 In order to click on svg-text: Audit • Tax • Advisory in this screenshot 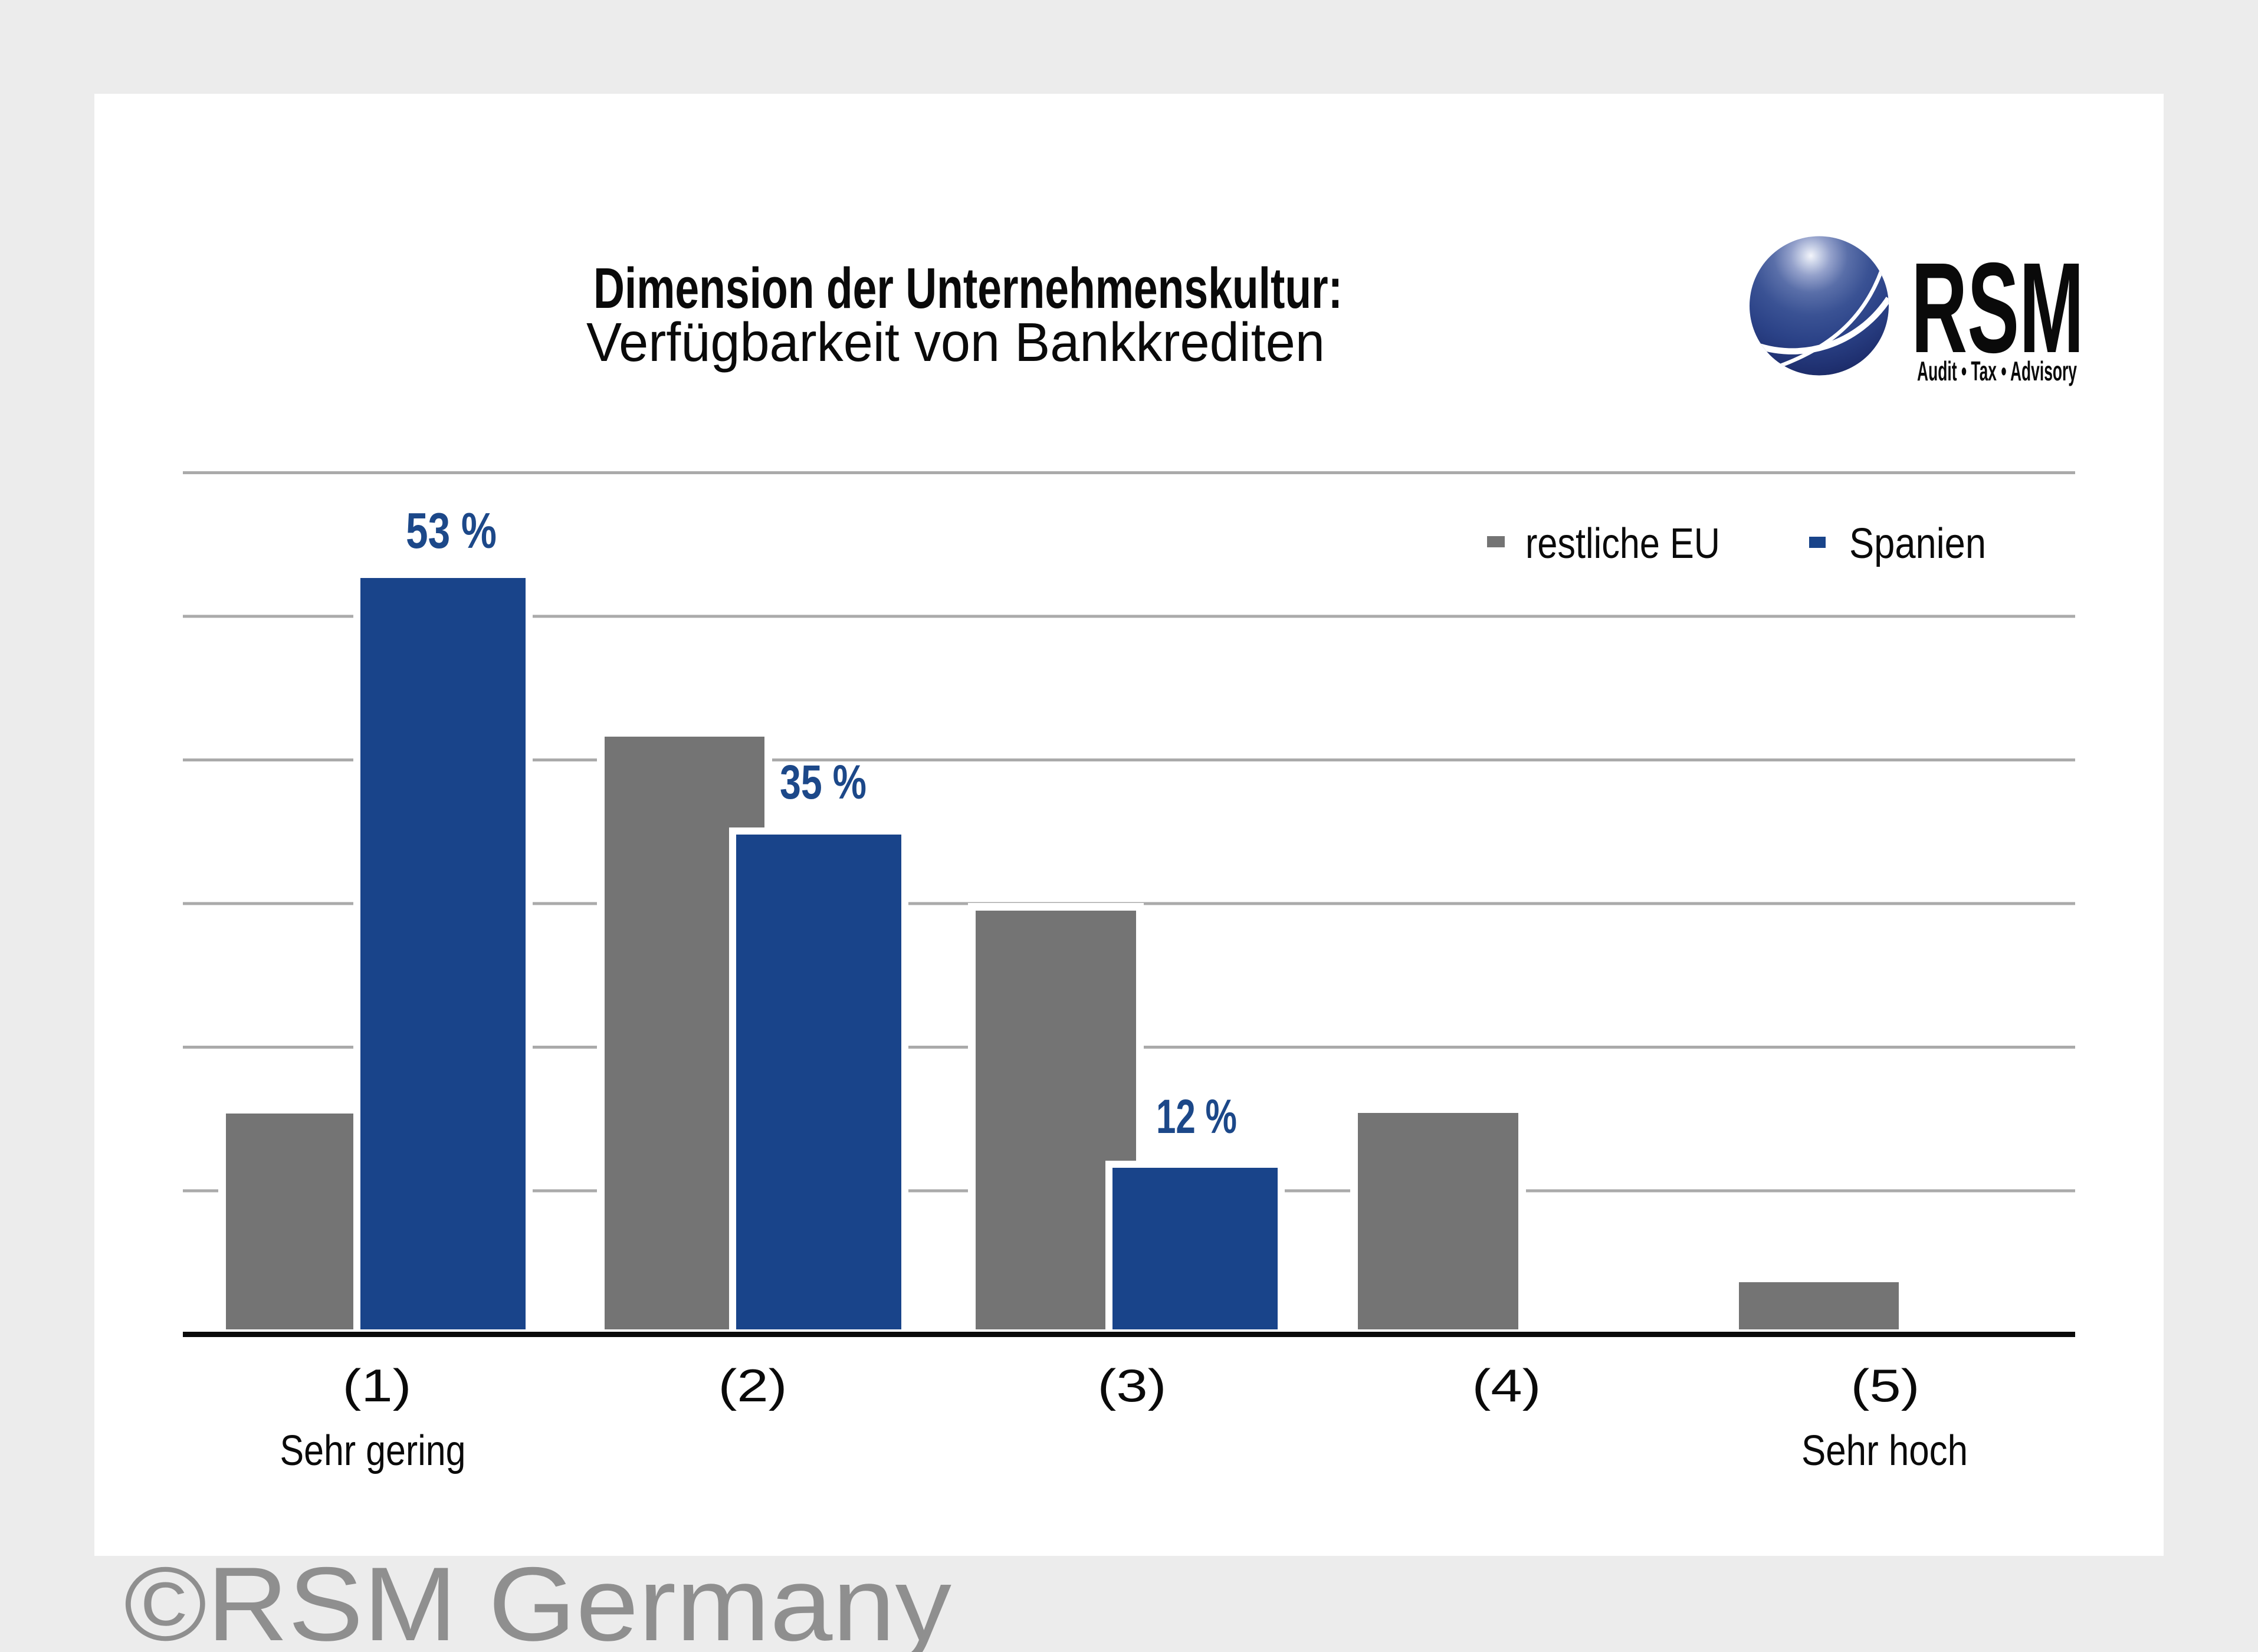, I will do `click(1997, 371)`.